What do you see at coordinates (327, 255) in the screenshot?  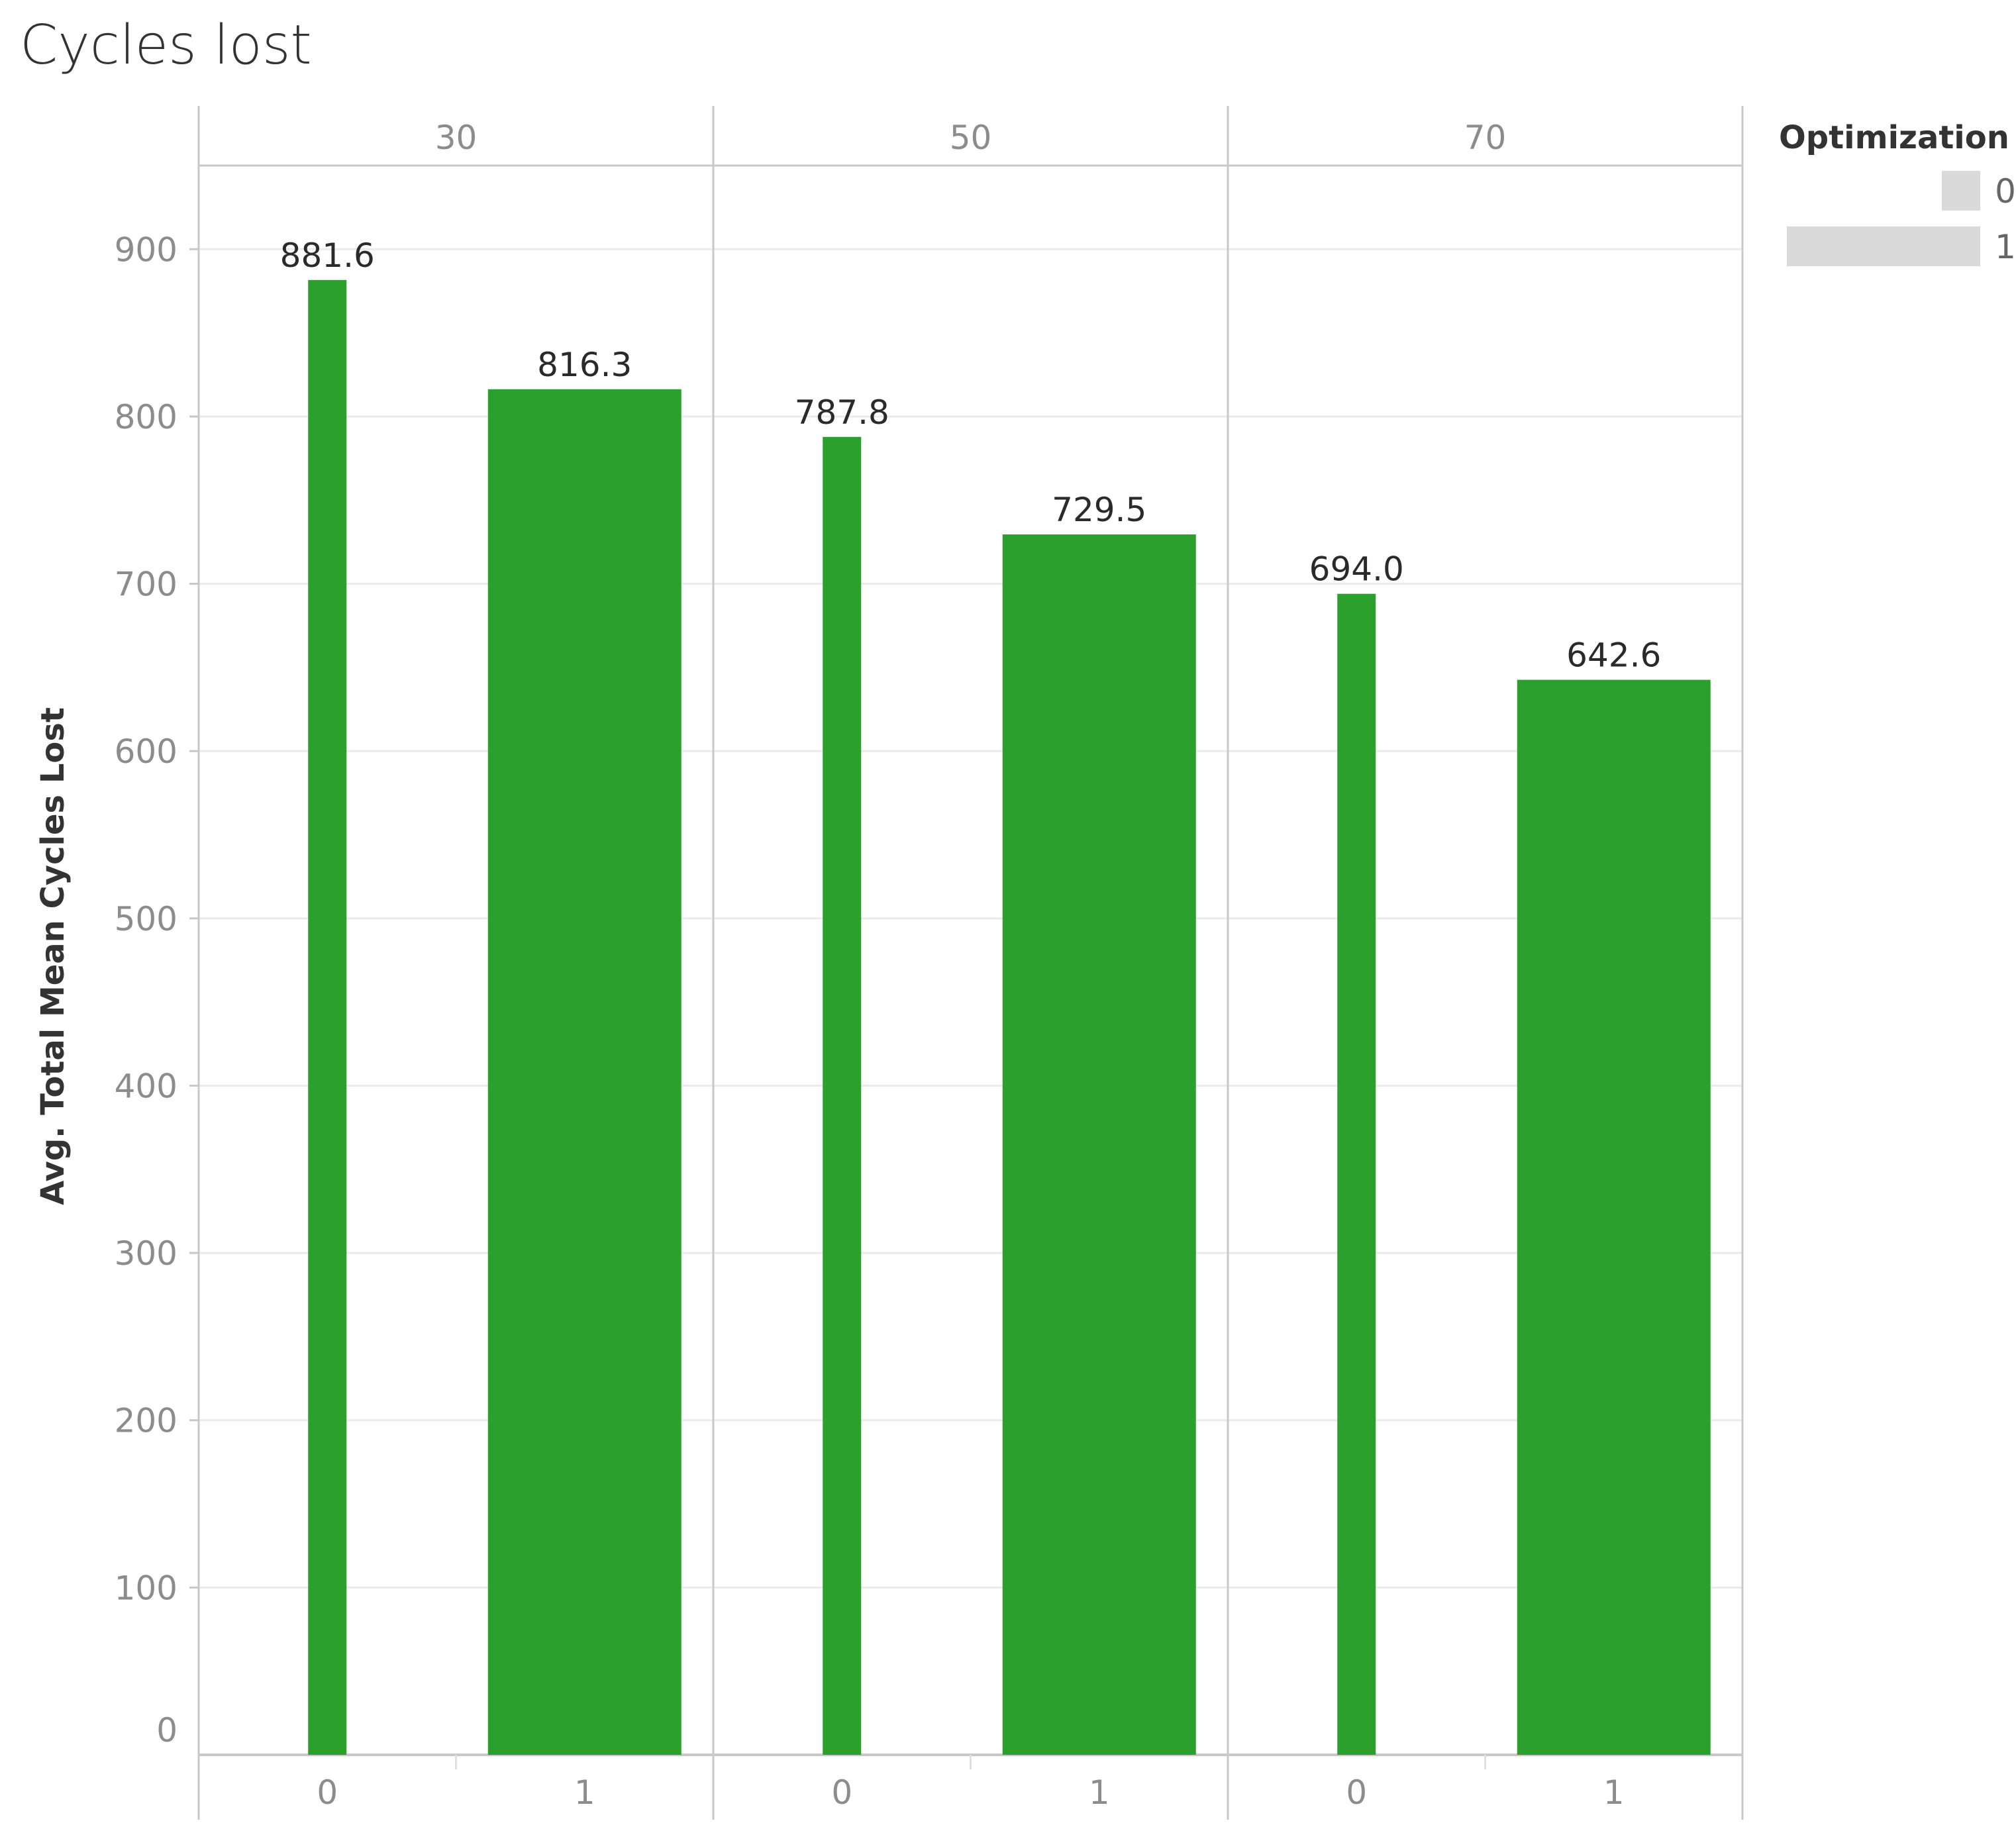 I see `data-label-30-0: 881.6` at bounding box center [327, 255].